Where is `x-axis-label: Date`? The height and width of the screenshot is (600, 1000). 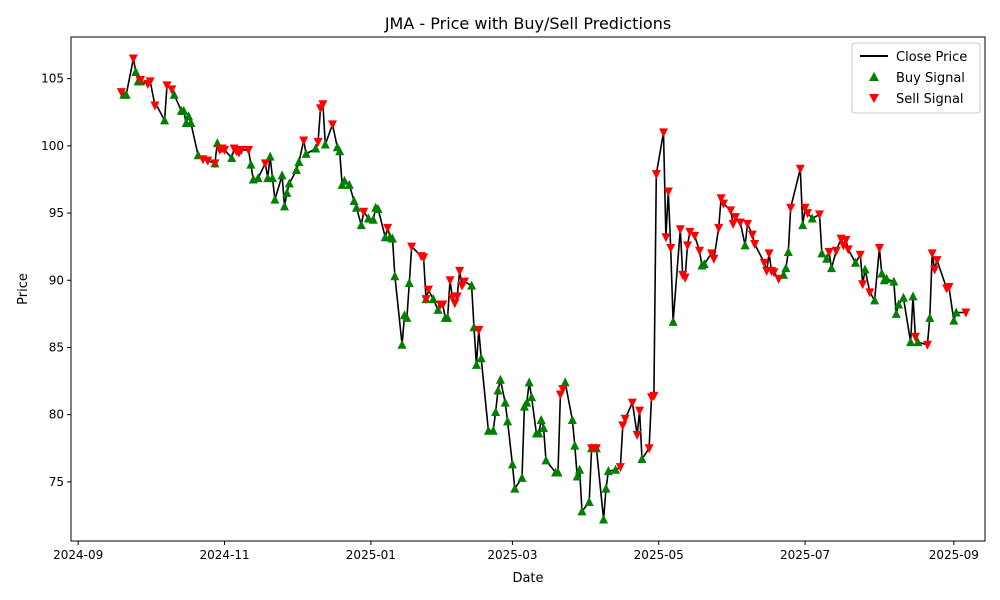
x-axis-label: Date is located at coordinates (527, 578).